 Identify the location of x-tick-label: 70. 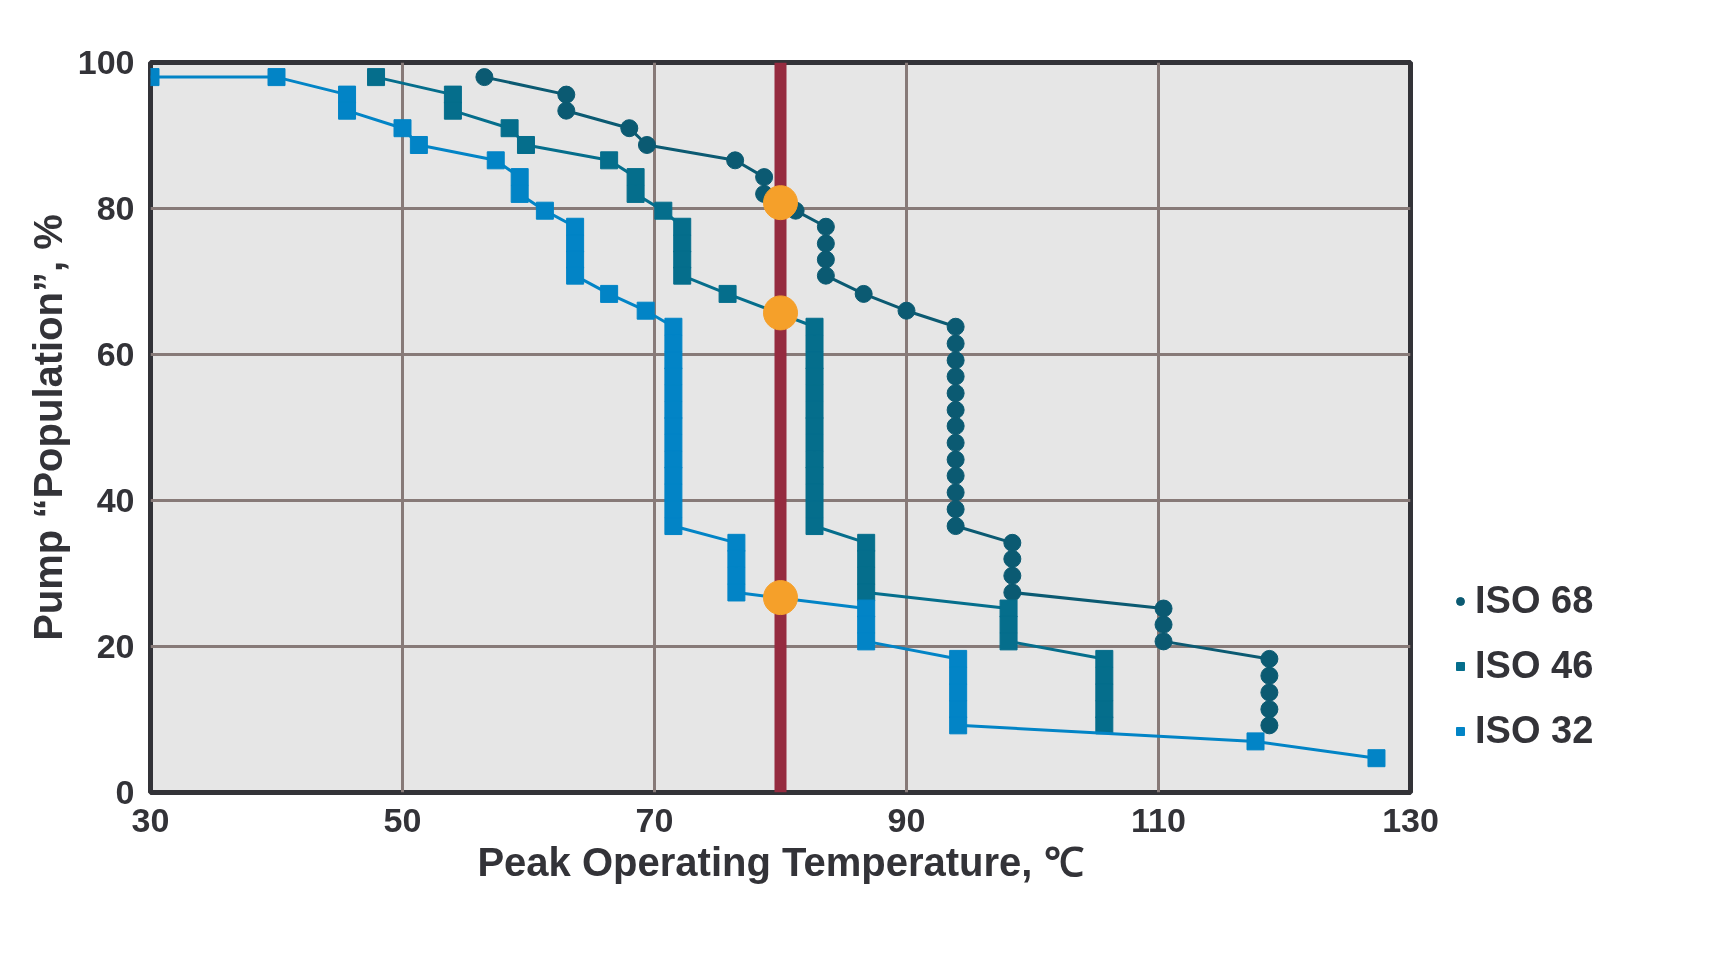
(654, 819).